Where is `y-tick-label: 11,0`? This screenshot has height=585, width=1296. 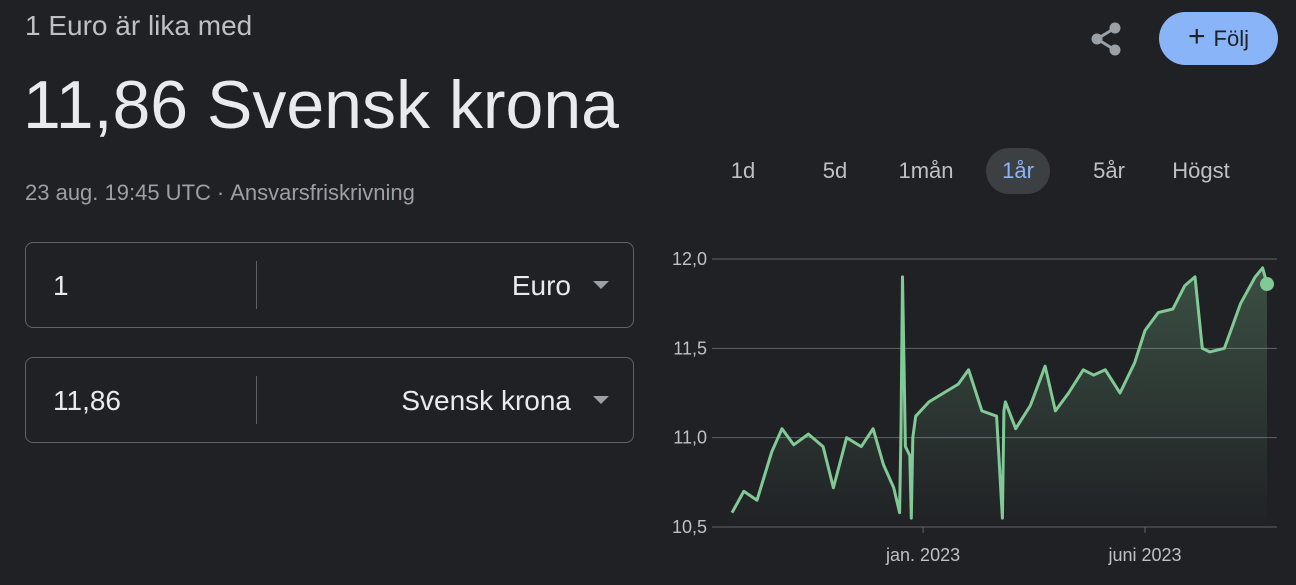
y-tick-label: 11,0 is located at coordinates (690, 438).